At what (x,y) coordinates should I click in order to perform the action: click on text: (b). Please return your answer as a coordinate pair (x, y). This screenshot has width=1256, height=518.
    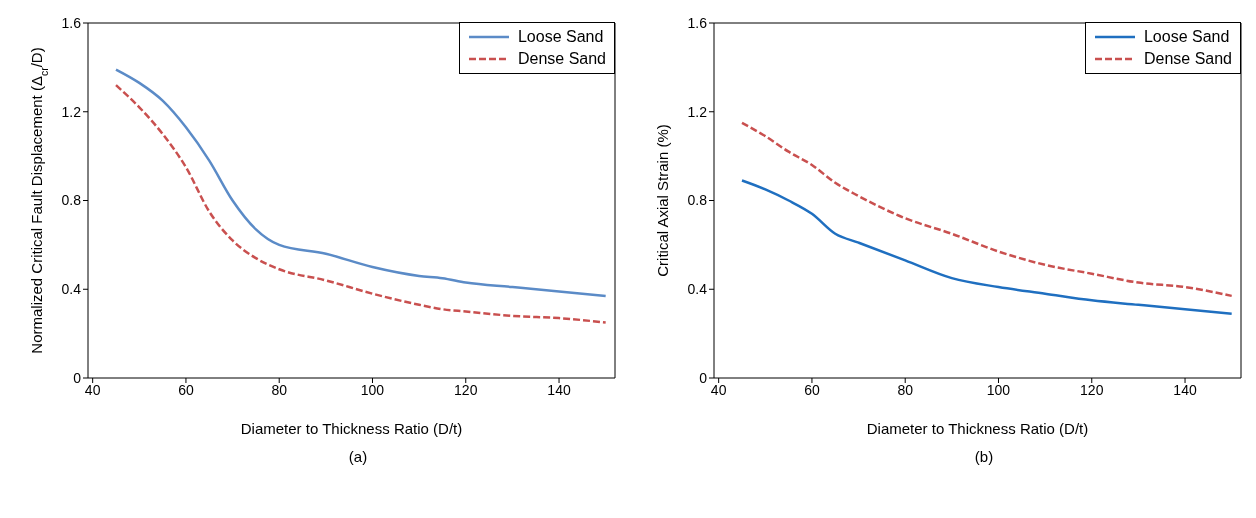
    Looking at the image, I should click on (984, 456).